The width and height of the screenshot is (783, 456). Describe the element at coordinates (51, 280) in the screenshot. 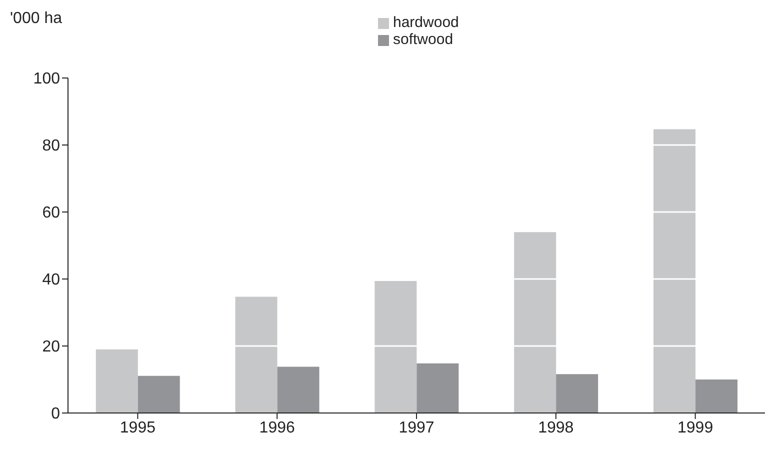

I see `y-tick-label: 40` at that location.